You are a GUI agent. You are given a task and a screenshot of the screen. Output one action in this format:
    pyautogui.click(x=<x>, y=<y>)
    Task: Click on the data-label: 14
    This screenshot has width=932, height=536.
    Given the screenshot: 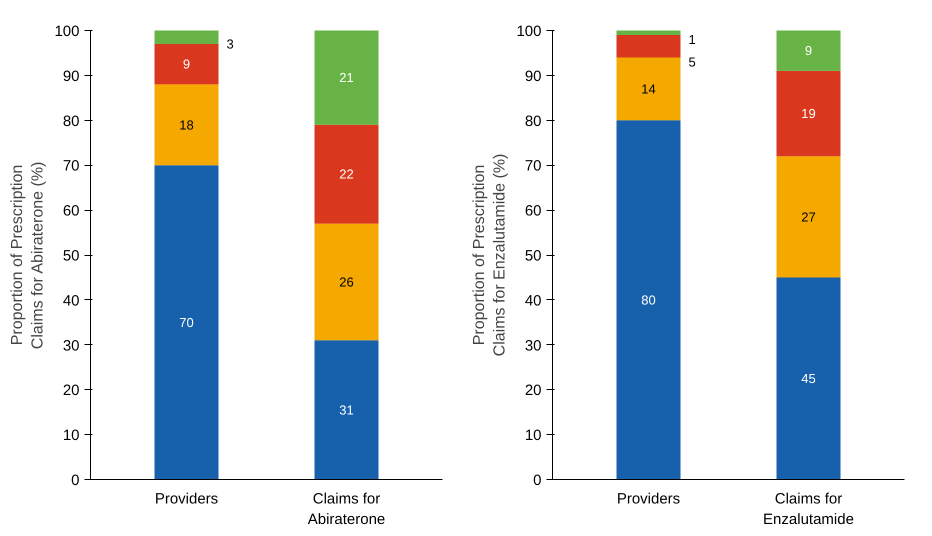 What is the action you would take?
    pyautogui.click(x=648, y=88)
    